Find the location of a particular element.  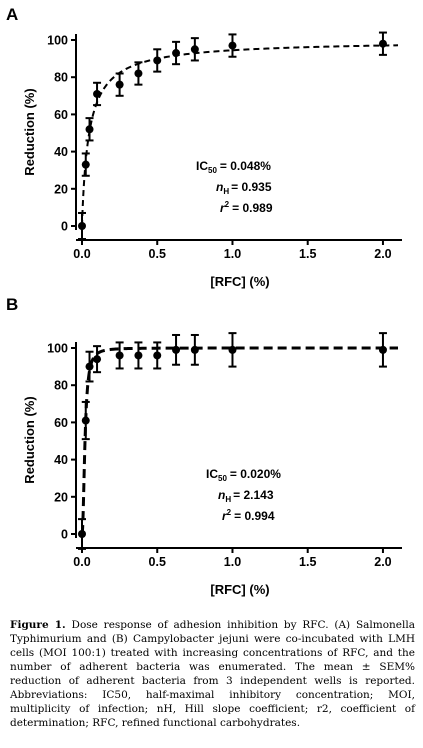

panel-a-x-tick-label: 1.5 is located at coordinates (307, 254).